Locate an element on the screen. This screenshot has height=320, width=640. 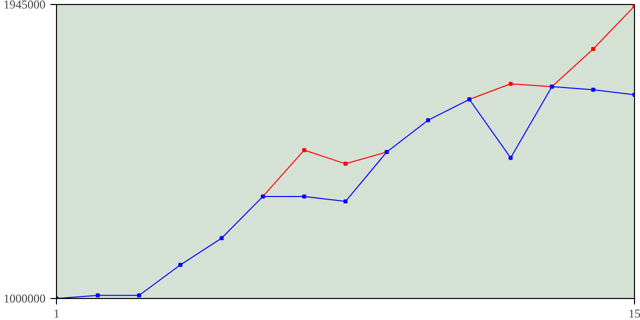
y-tick-label: 1000000 is located at coordinates (25, 299).